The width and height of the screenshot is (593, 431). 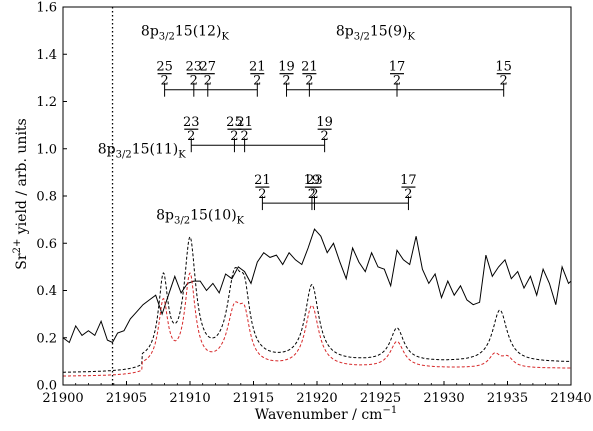 What do you see at coordinates (46, 149) in the screenshot?
I see `y-tick-label: 1.0` at bounding box center [46, 149].